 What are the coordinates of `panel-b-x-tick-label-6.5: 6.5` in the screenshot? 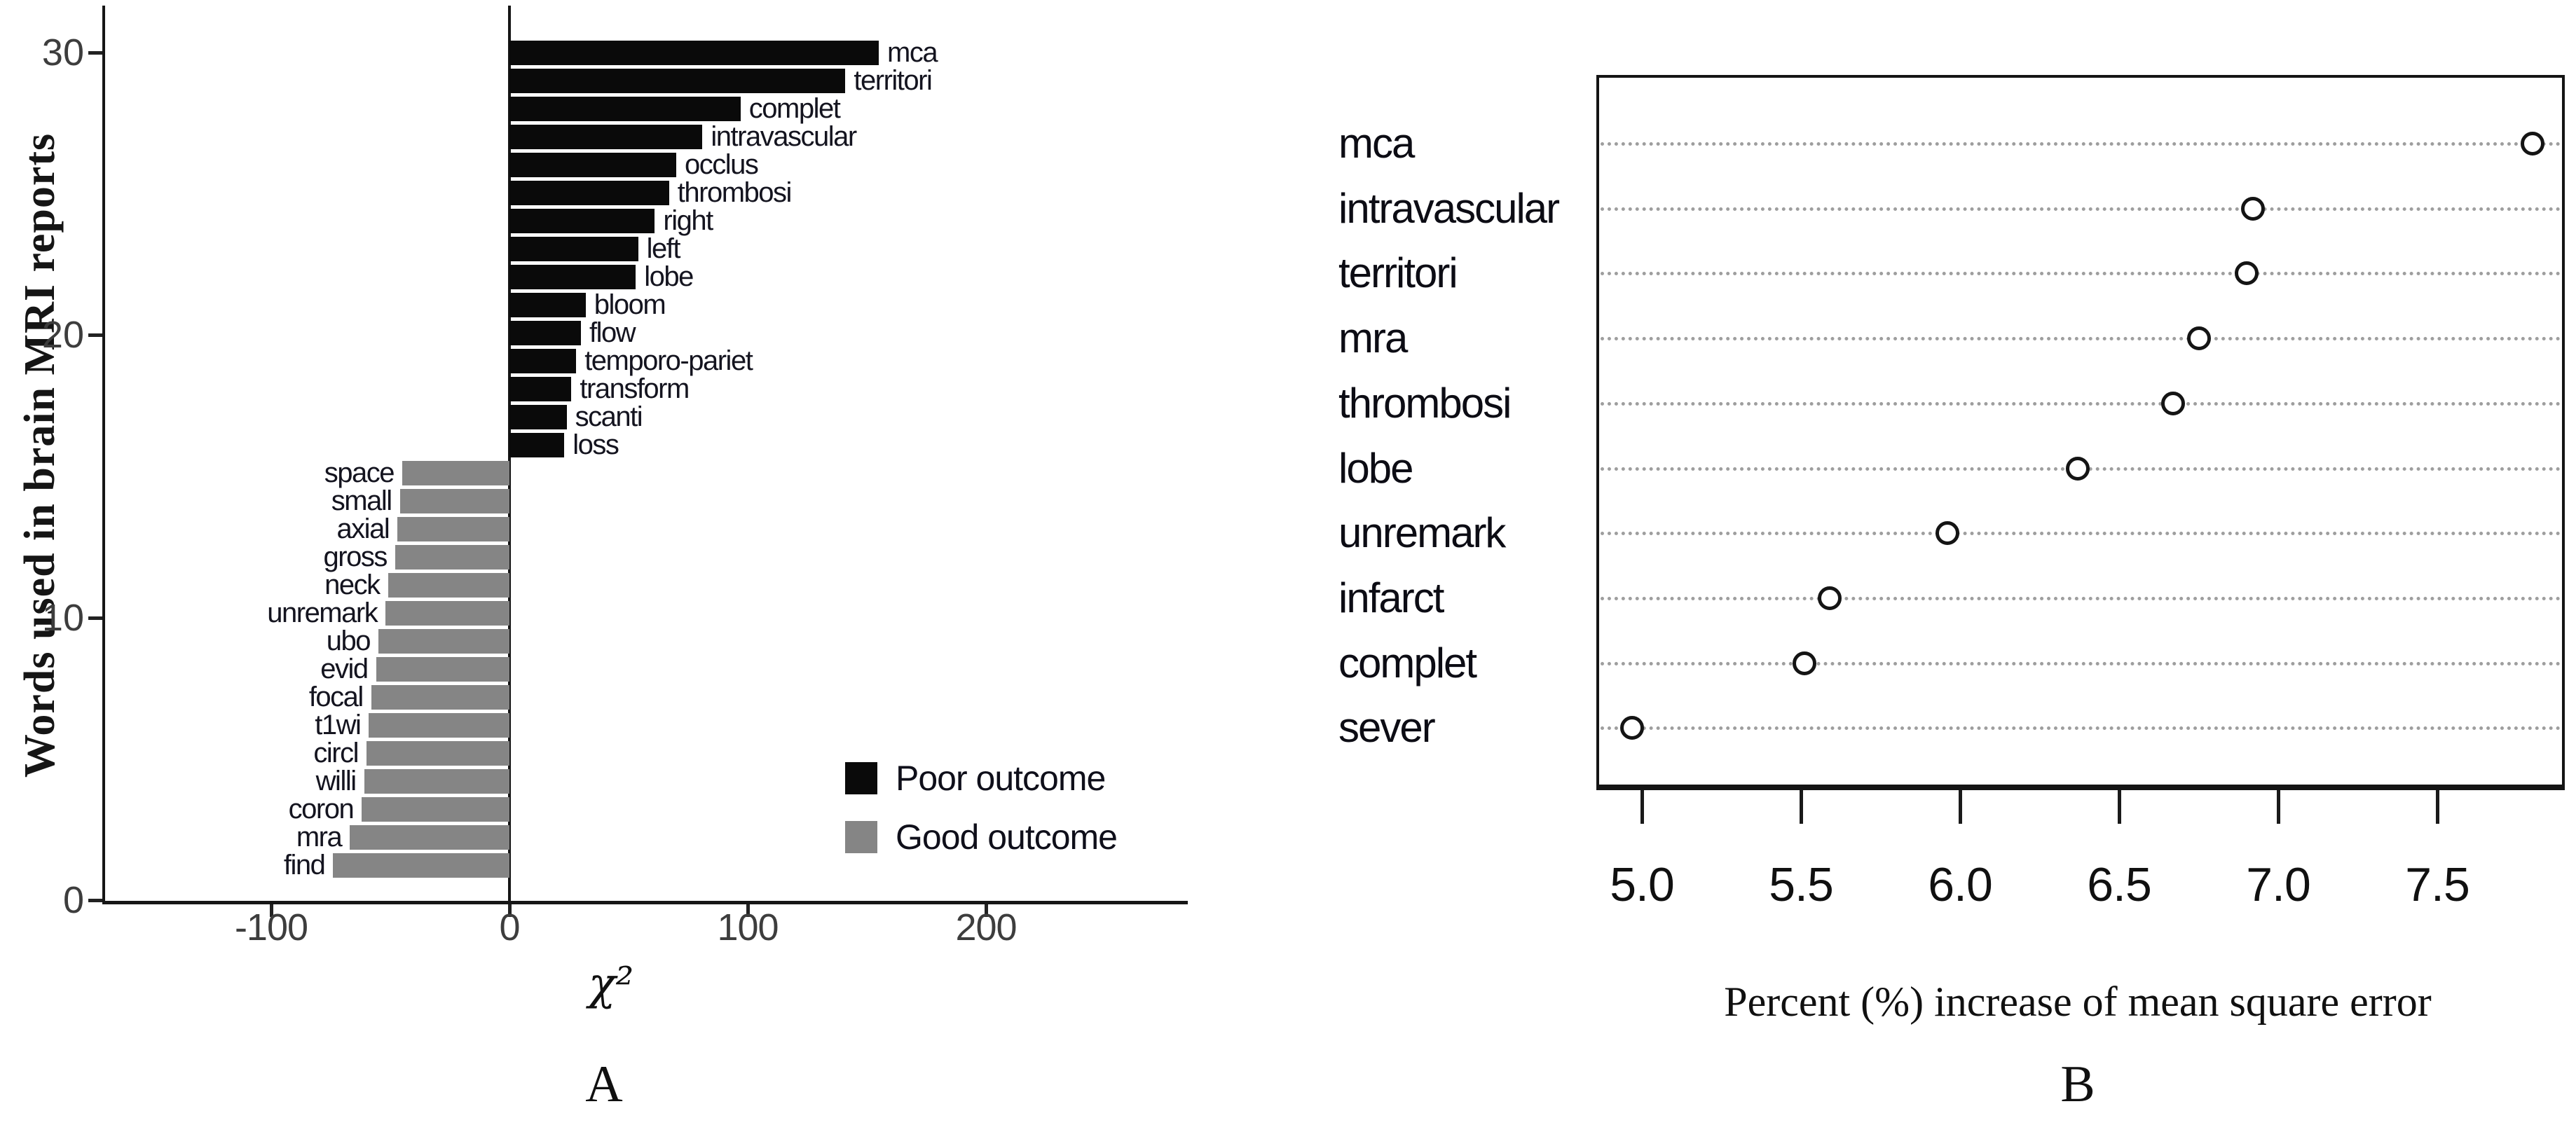 It's located at (2119, 884).